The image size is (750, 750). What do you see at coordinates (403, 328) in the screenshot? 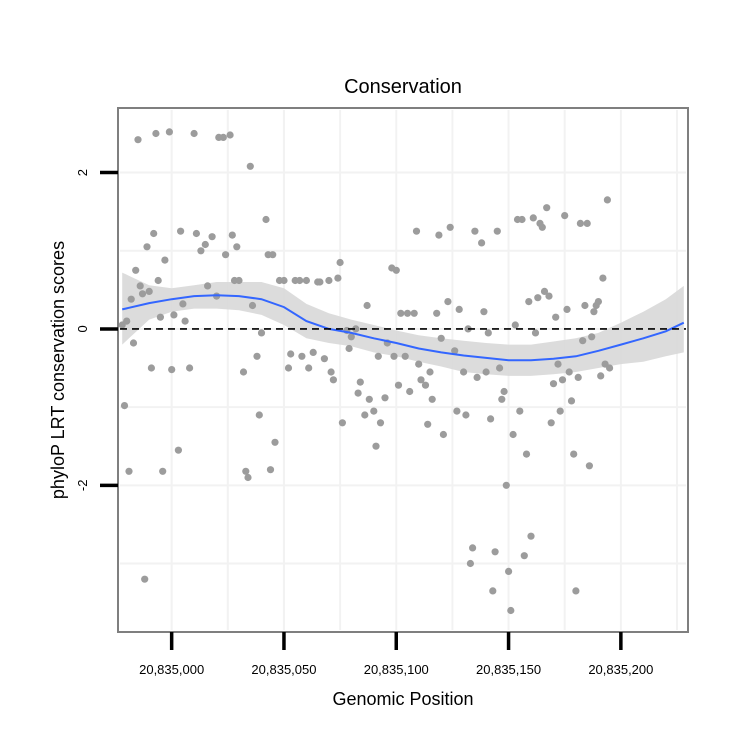
I see `smooth-curve-group` at bounding box center [403, 328].